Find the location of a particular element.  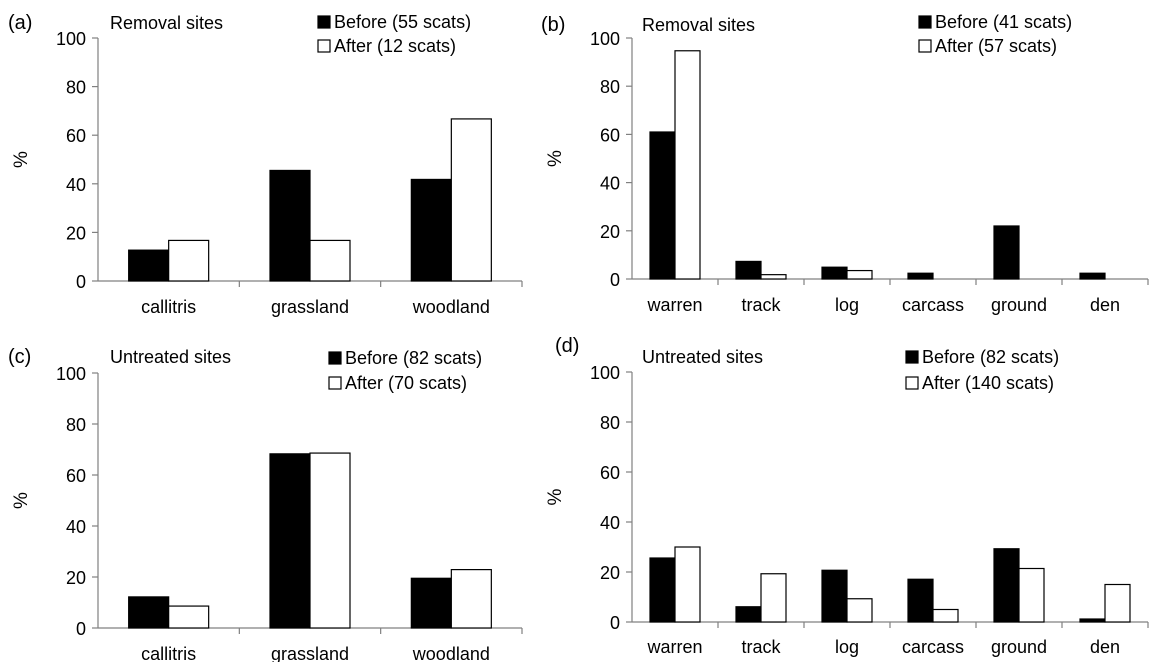

panel-label: (a) is located at coordinates (20, 23).